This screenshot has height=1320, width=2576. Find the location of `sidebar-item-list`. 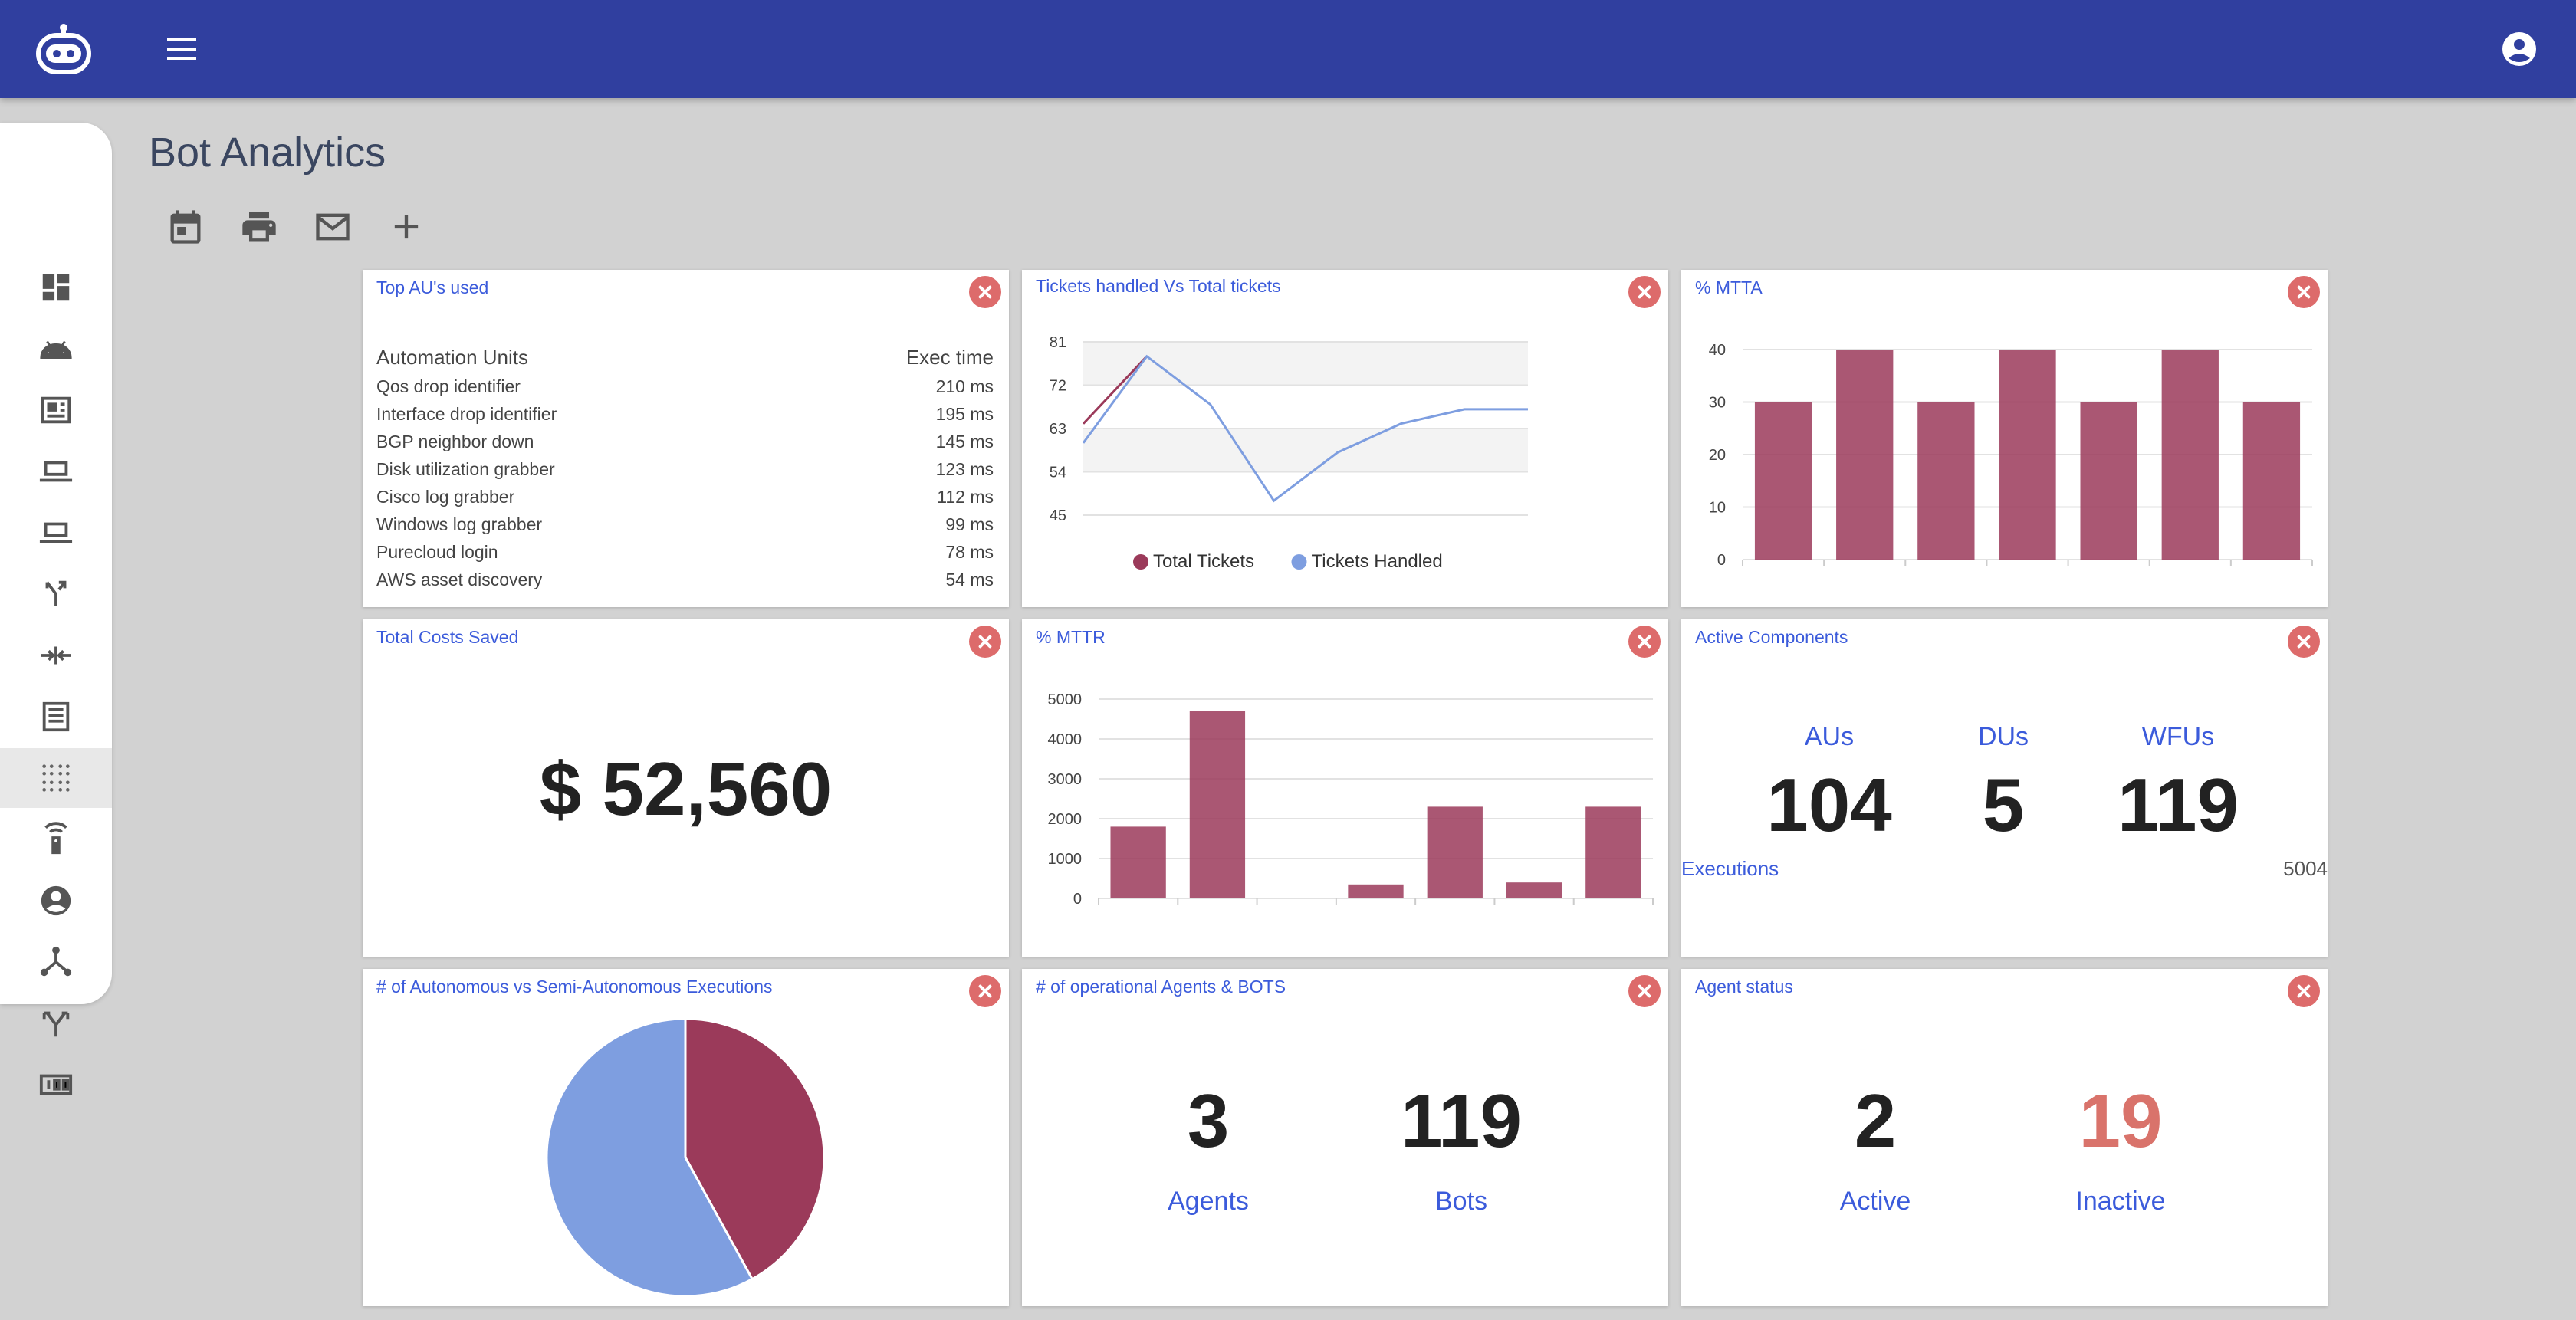

sidebar-item-list is located at coordinates (56, 717).